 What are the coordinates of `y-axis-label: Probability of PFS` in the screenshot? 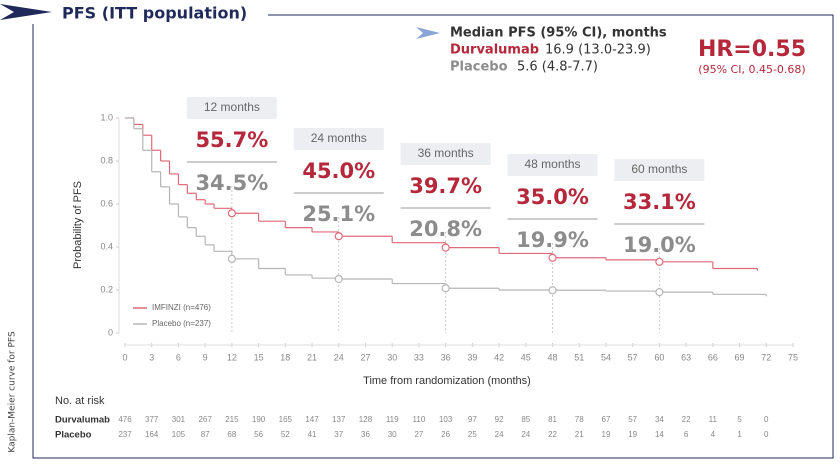 It's located at (78, 225).